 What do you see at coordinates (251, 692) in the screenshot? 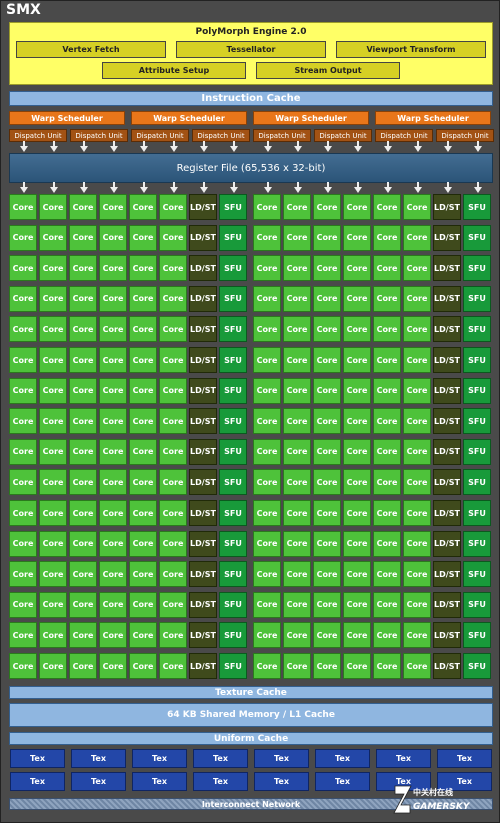
I see `texture-cache: Texture Cache` at bounding box center [251, 692].